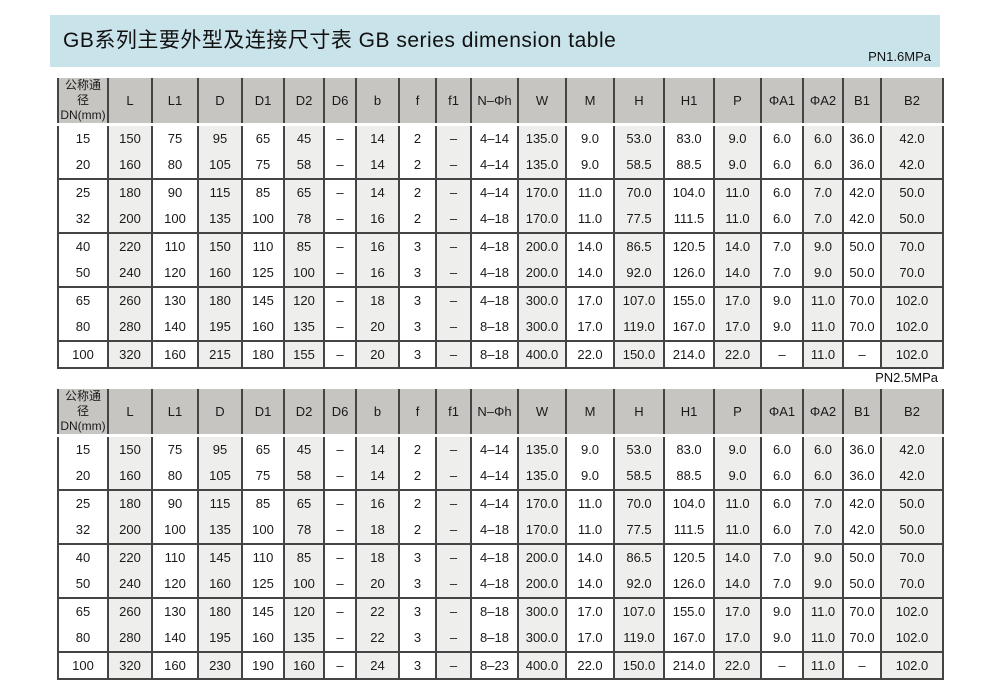  Describe the element at coordinates (339, 246) in the screenshot. I see `cell-d6: –` at that location.